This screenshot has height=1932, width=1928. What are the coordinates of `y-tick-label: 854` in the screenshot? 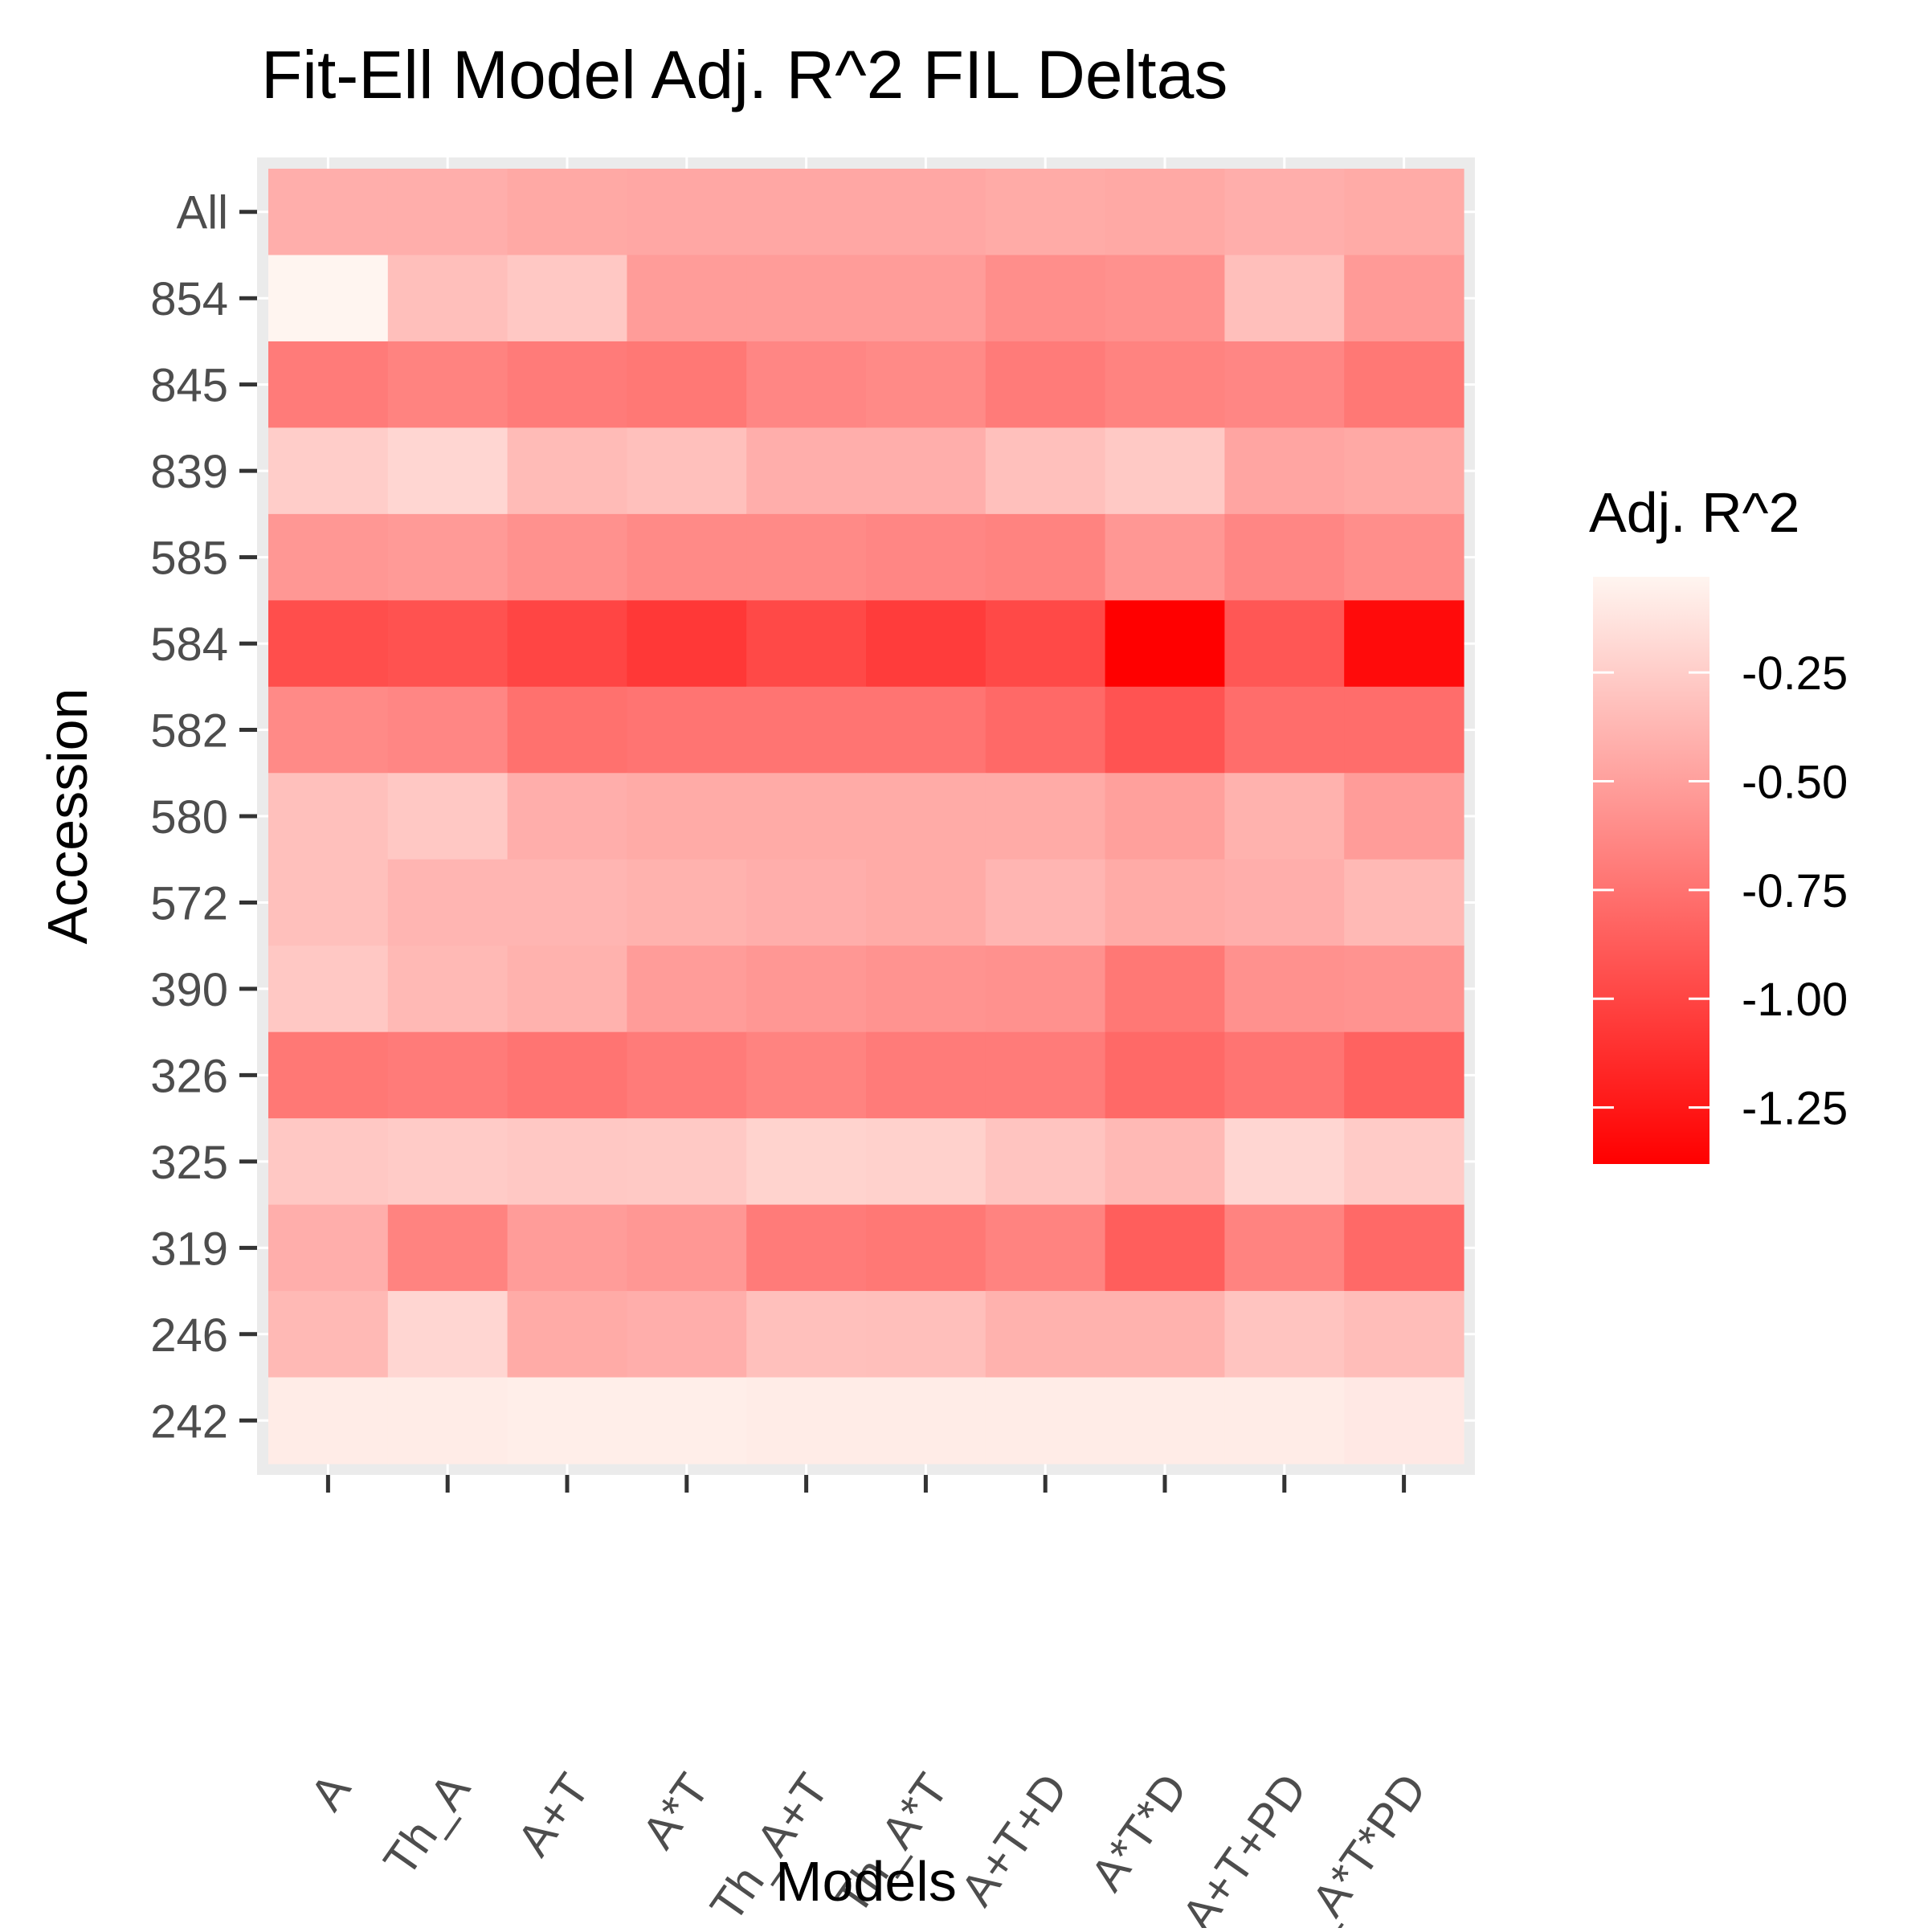 It's located at (189, 299).